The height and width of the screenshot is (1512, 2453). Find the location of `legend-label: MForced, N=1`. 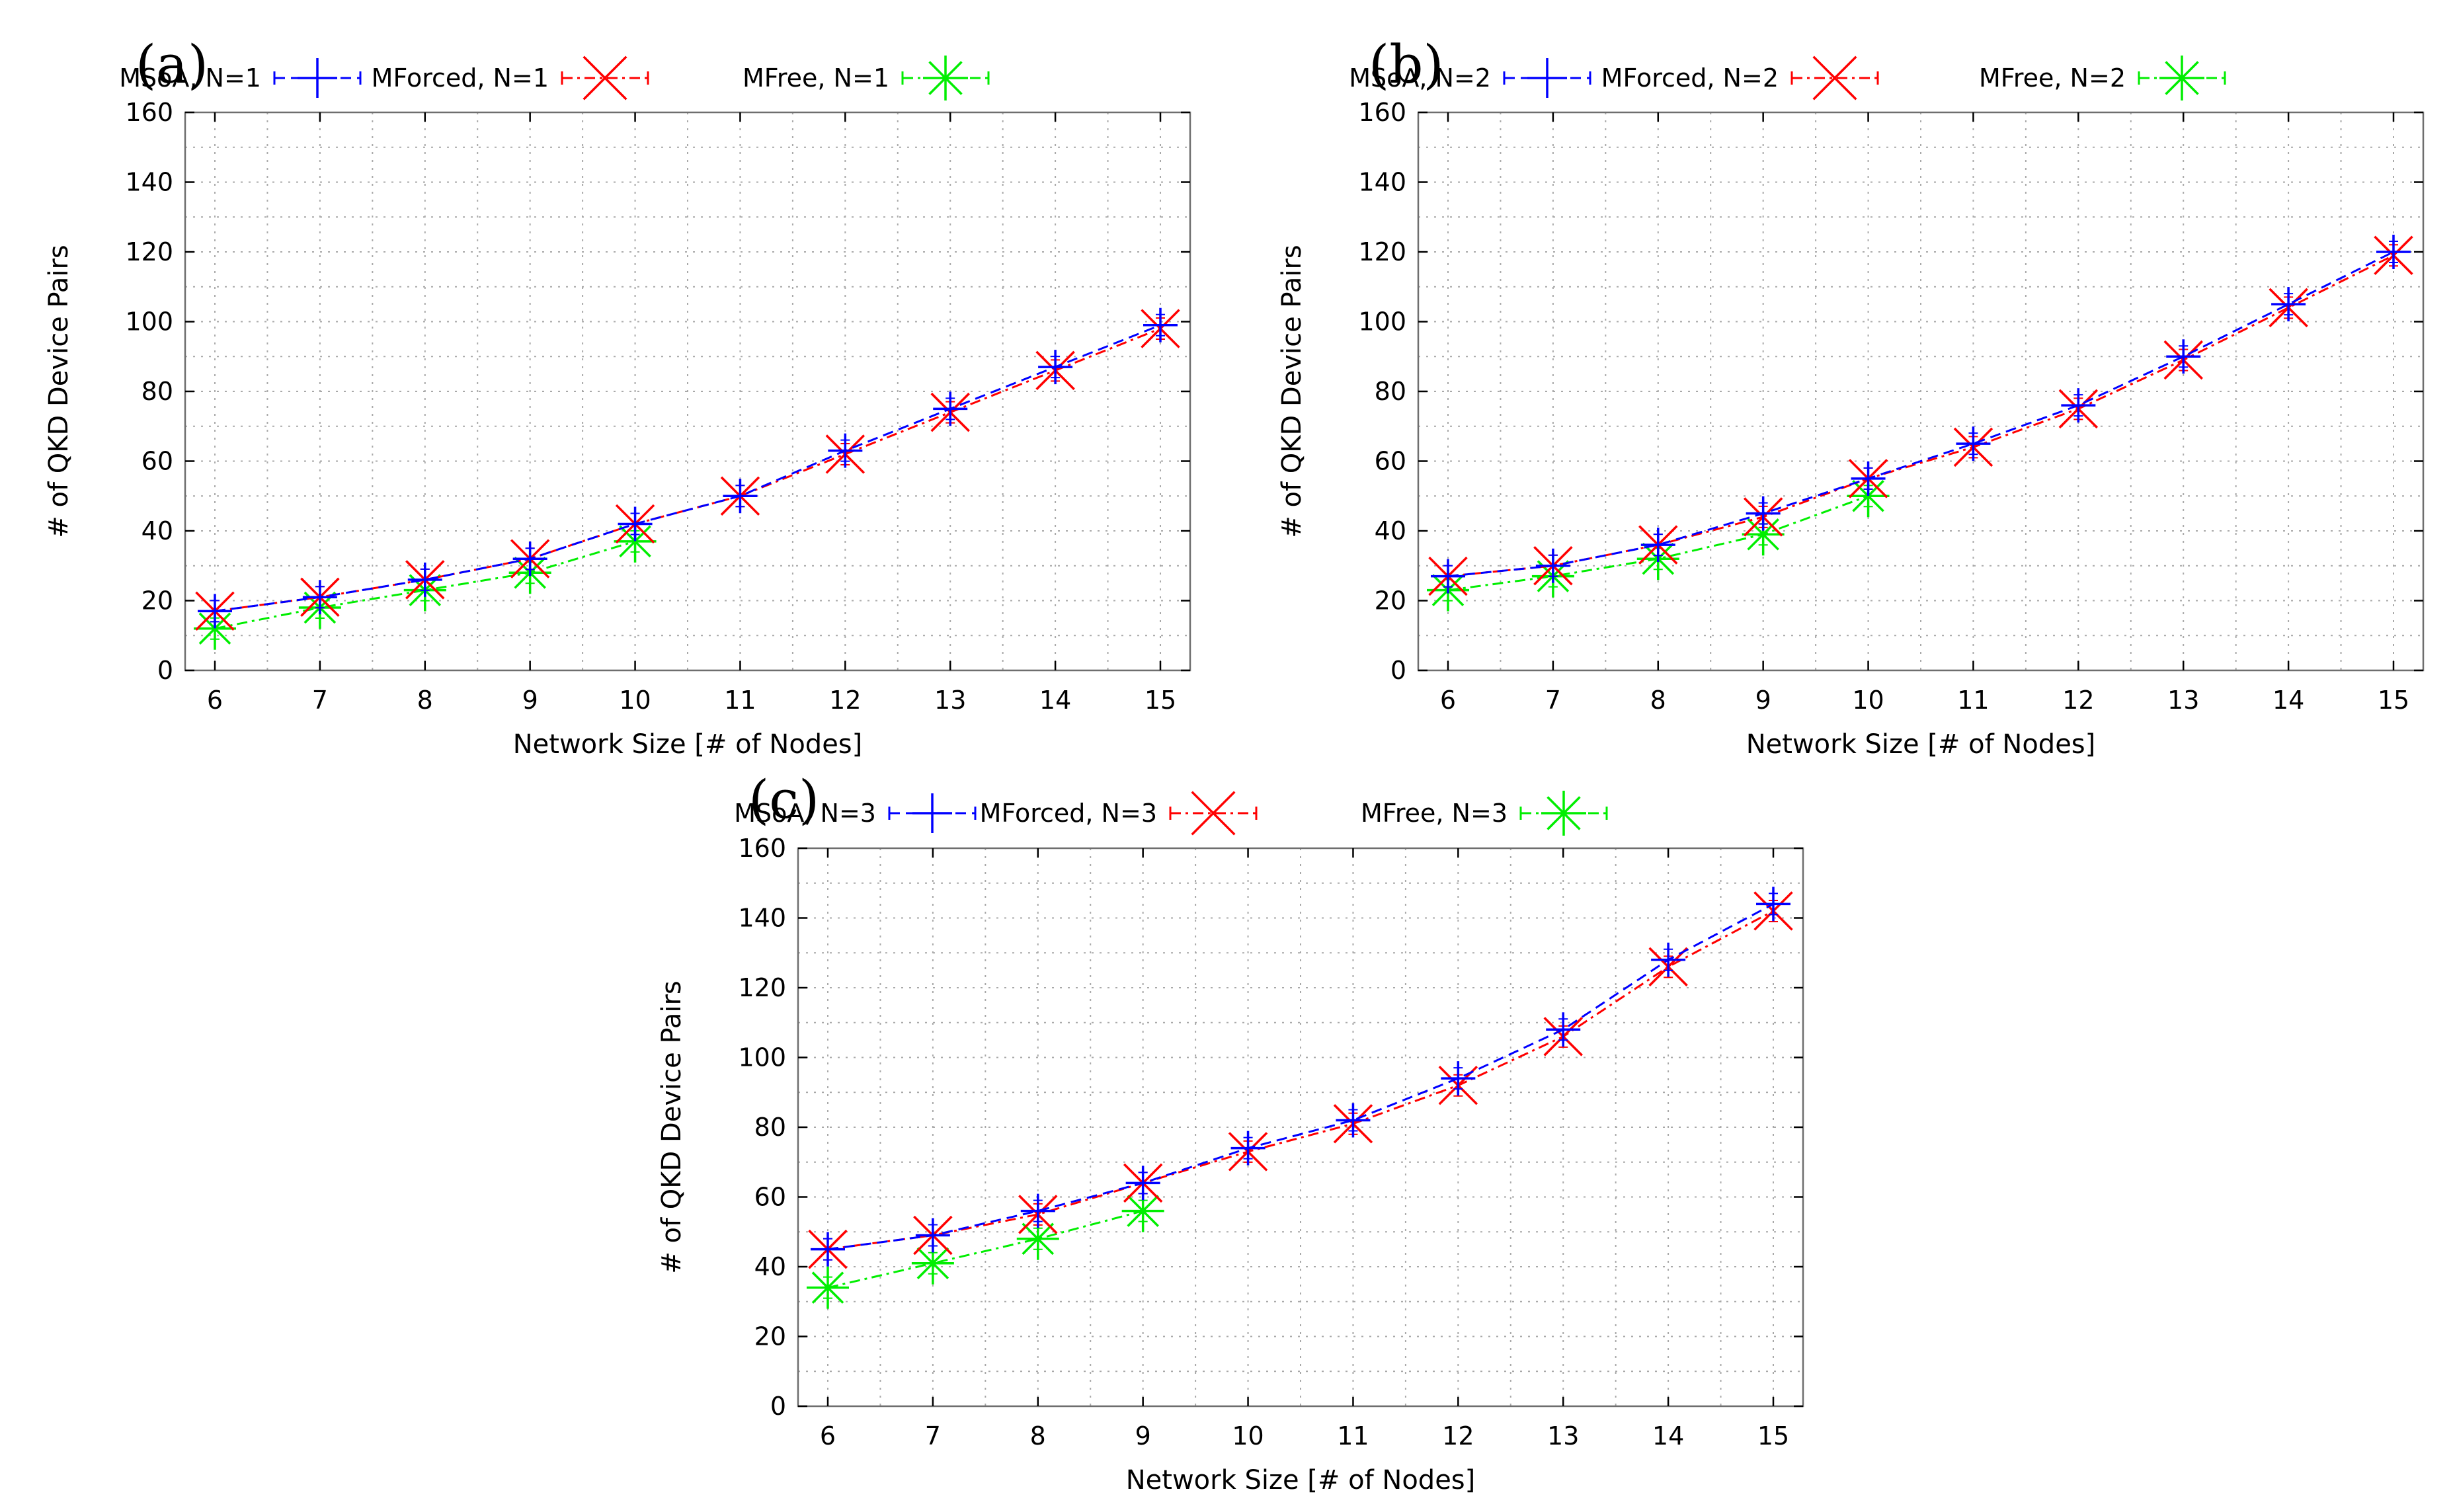

legend-label: MForced, N=1 is located at coordinates (460, 78).